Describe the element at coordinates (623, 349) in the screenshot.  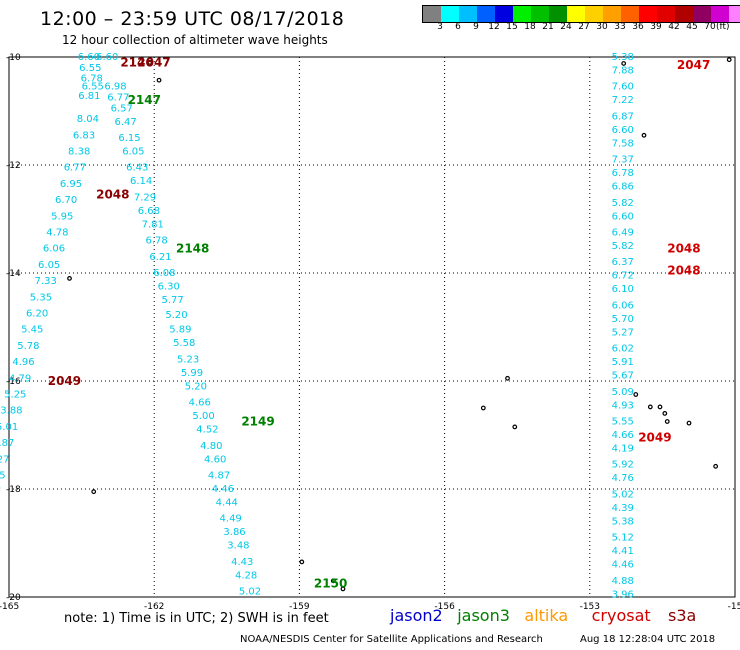
I see `wave-height-value: 6.02` at that location.